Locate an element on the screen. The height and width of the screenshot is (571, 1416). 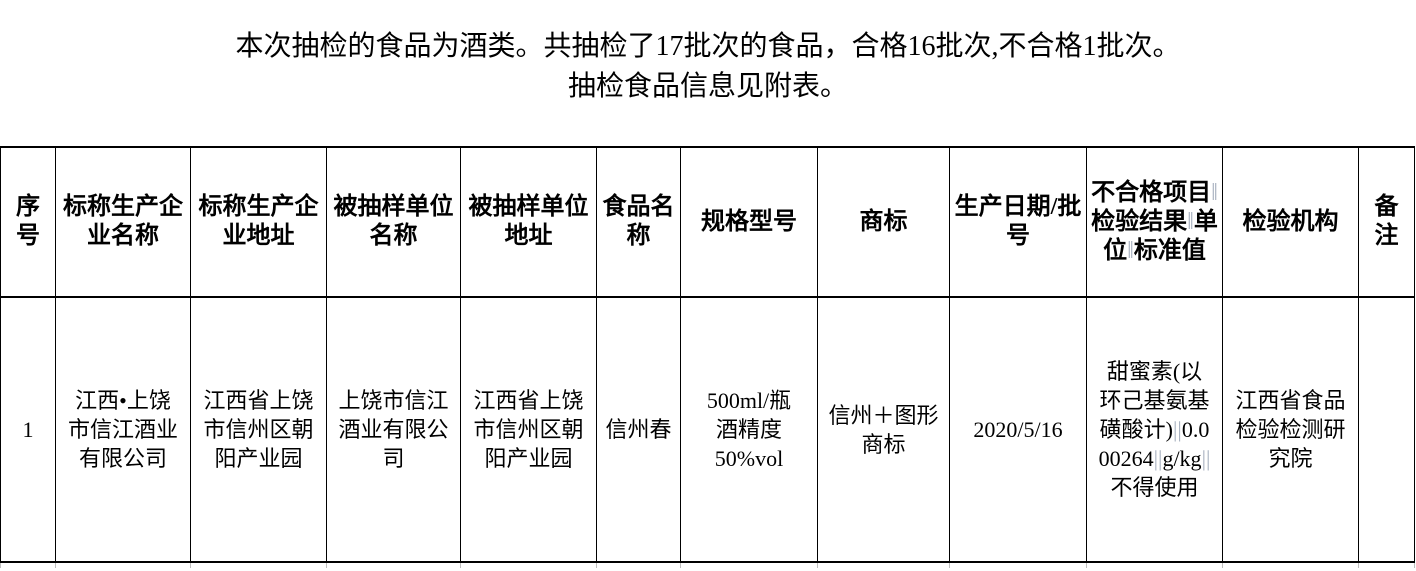
col-header-seq: 序号 is located at coordinates (28, 222).